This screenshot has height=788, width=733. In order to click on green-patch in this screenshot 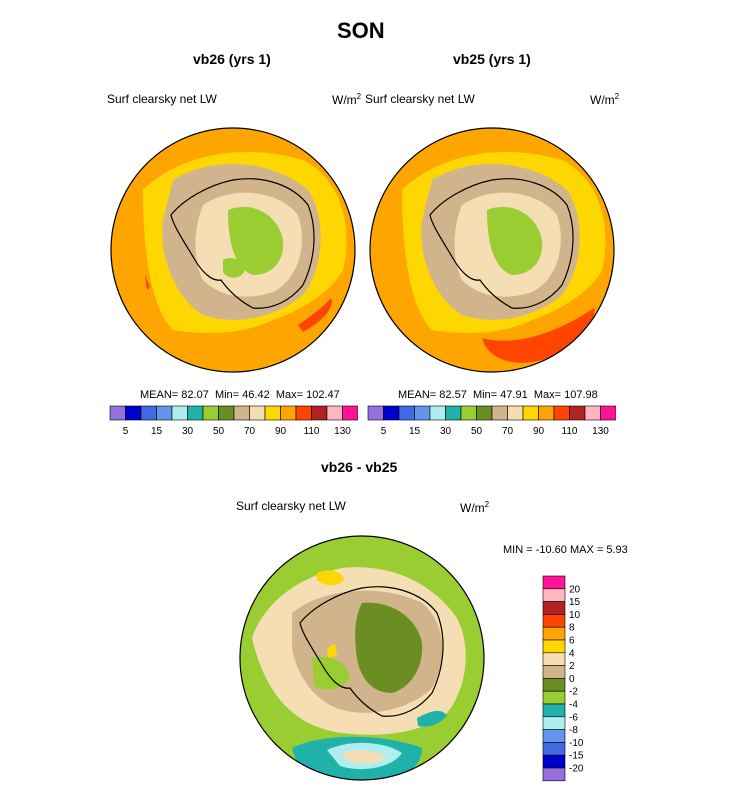, I will do `click(234, 268)`.